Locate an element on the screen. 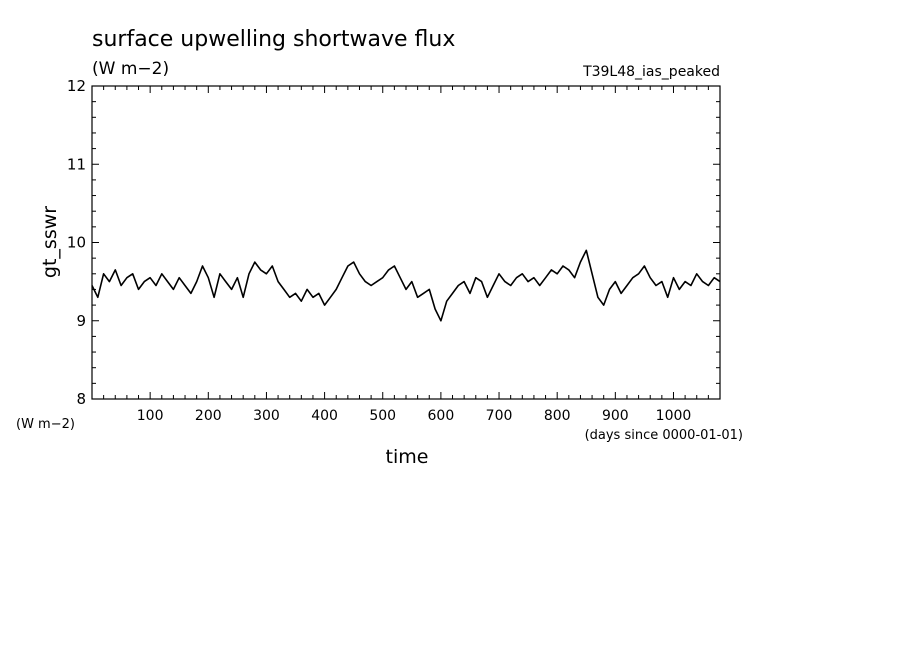  x-tick-labels: 100 200 300 400 500 600 700 800 900 1000 is located at coordinates (414, 416).